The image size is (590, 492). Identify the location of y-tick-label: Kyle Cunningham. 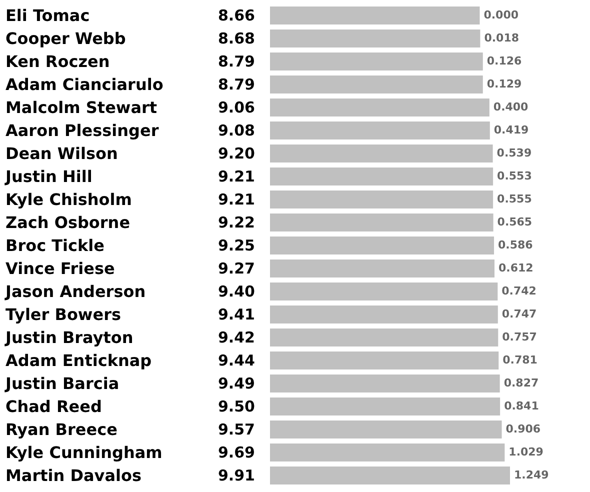
(84, 452).